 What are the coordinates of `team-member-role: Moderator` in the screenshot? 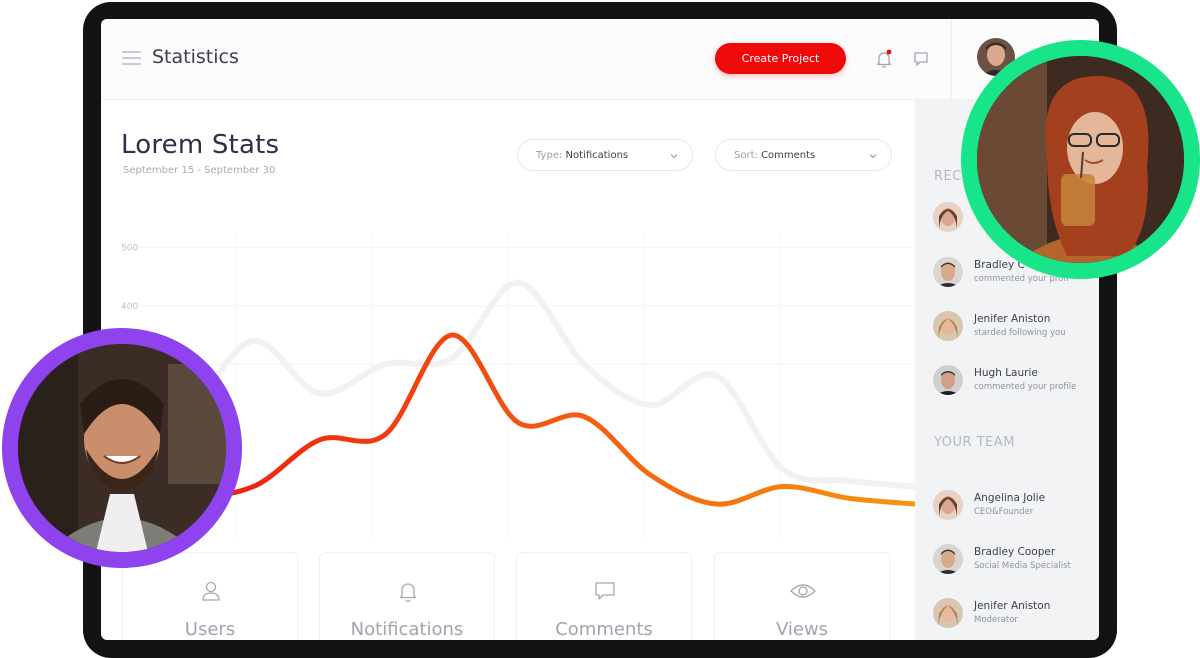 It's located at (996, 620).